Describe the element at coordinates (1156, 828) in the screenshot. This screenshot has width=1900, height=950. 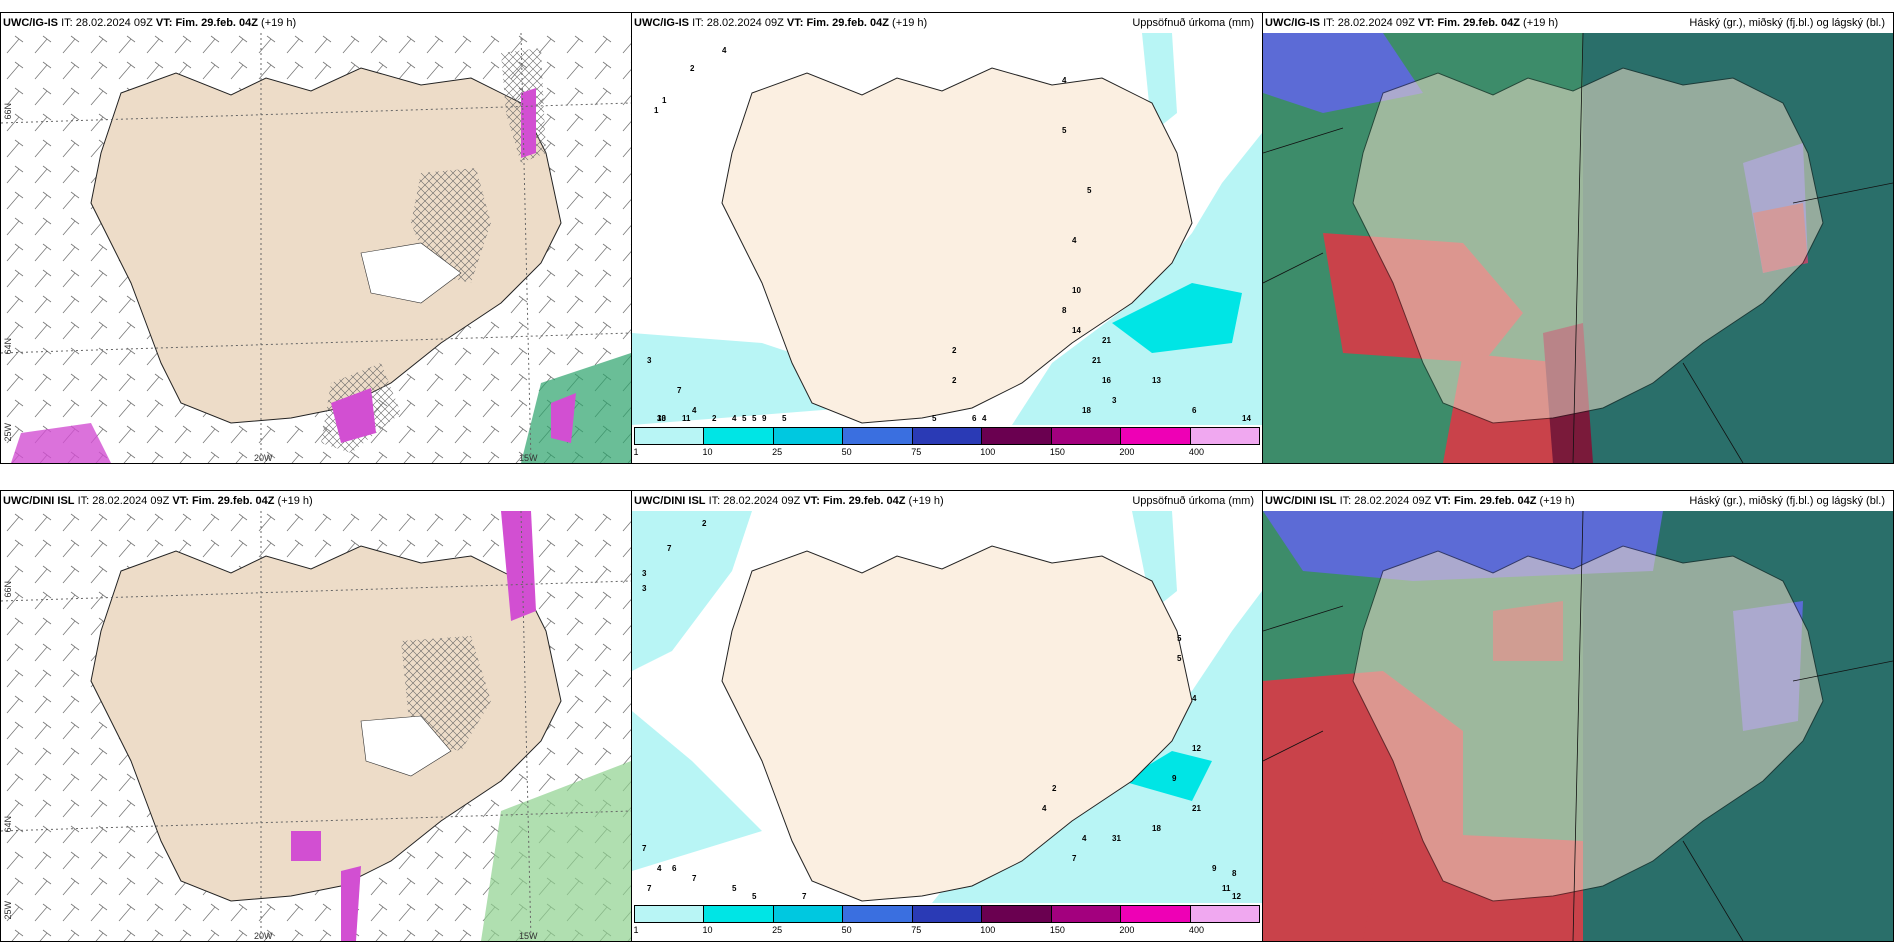
I see `precip-value-label: 18` at that location.